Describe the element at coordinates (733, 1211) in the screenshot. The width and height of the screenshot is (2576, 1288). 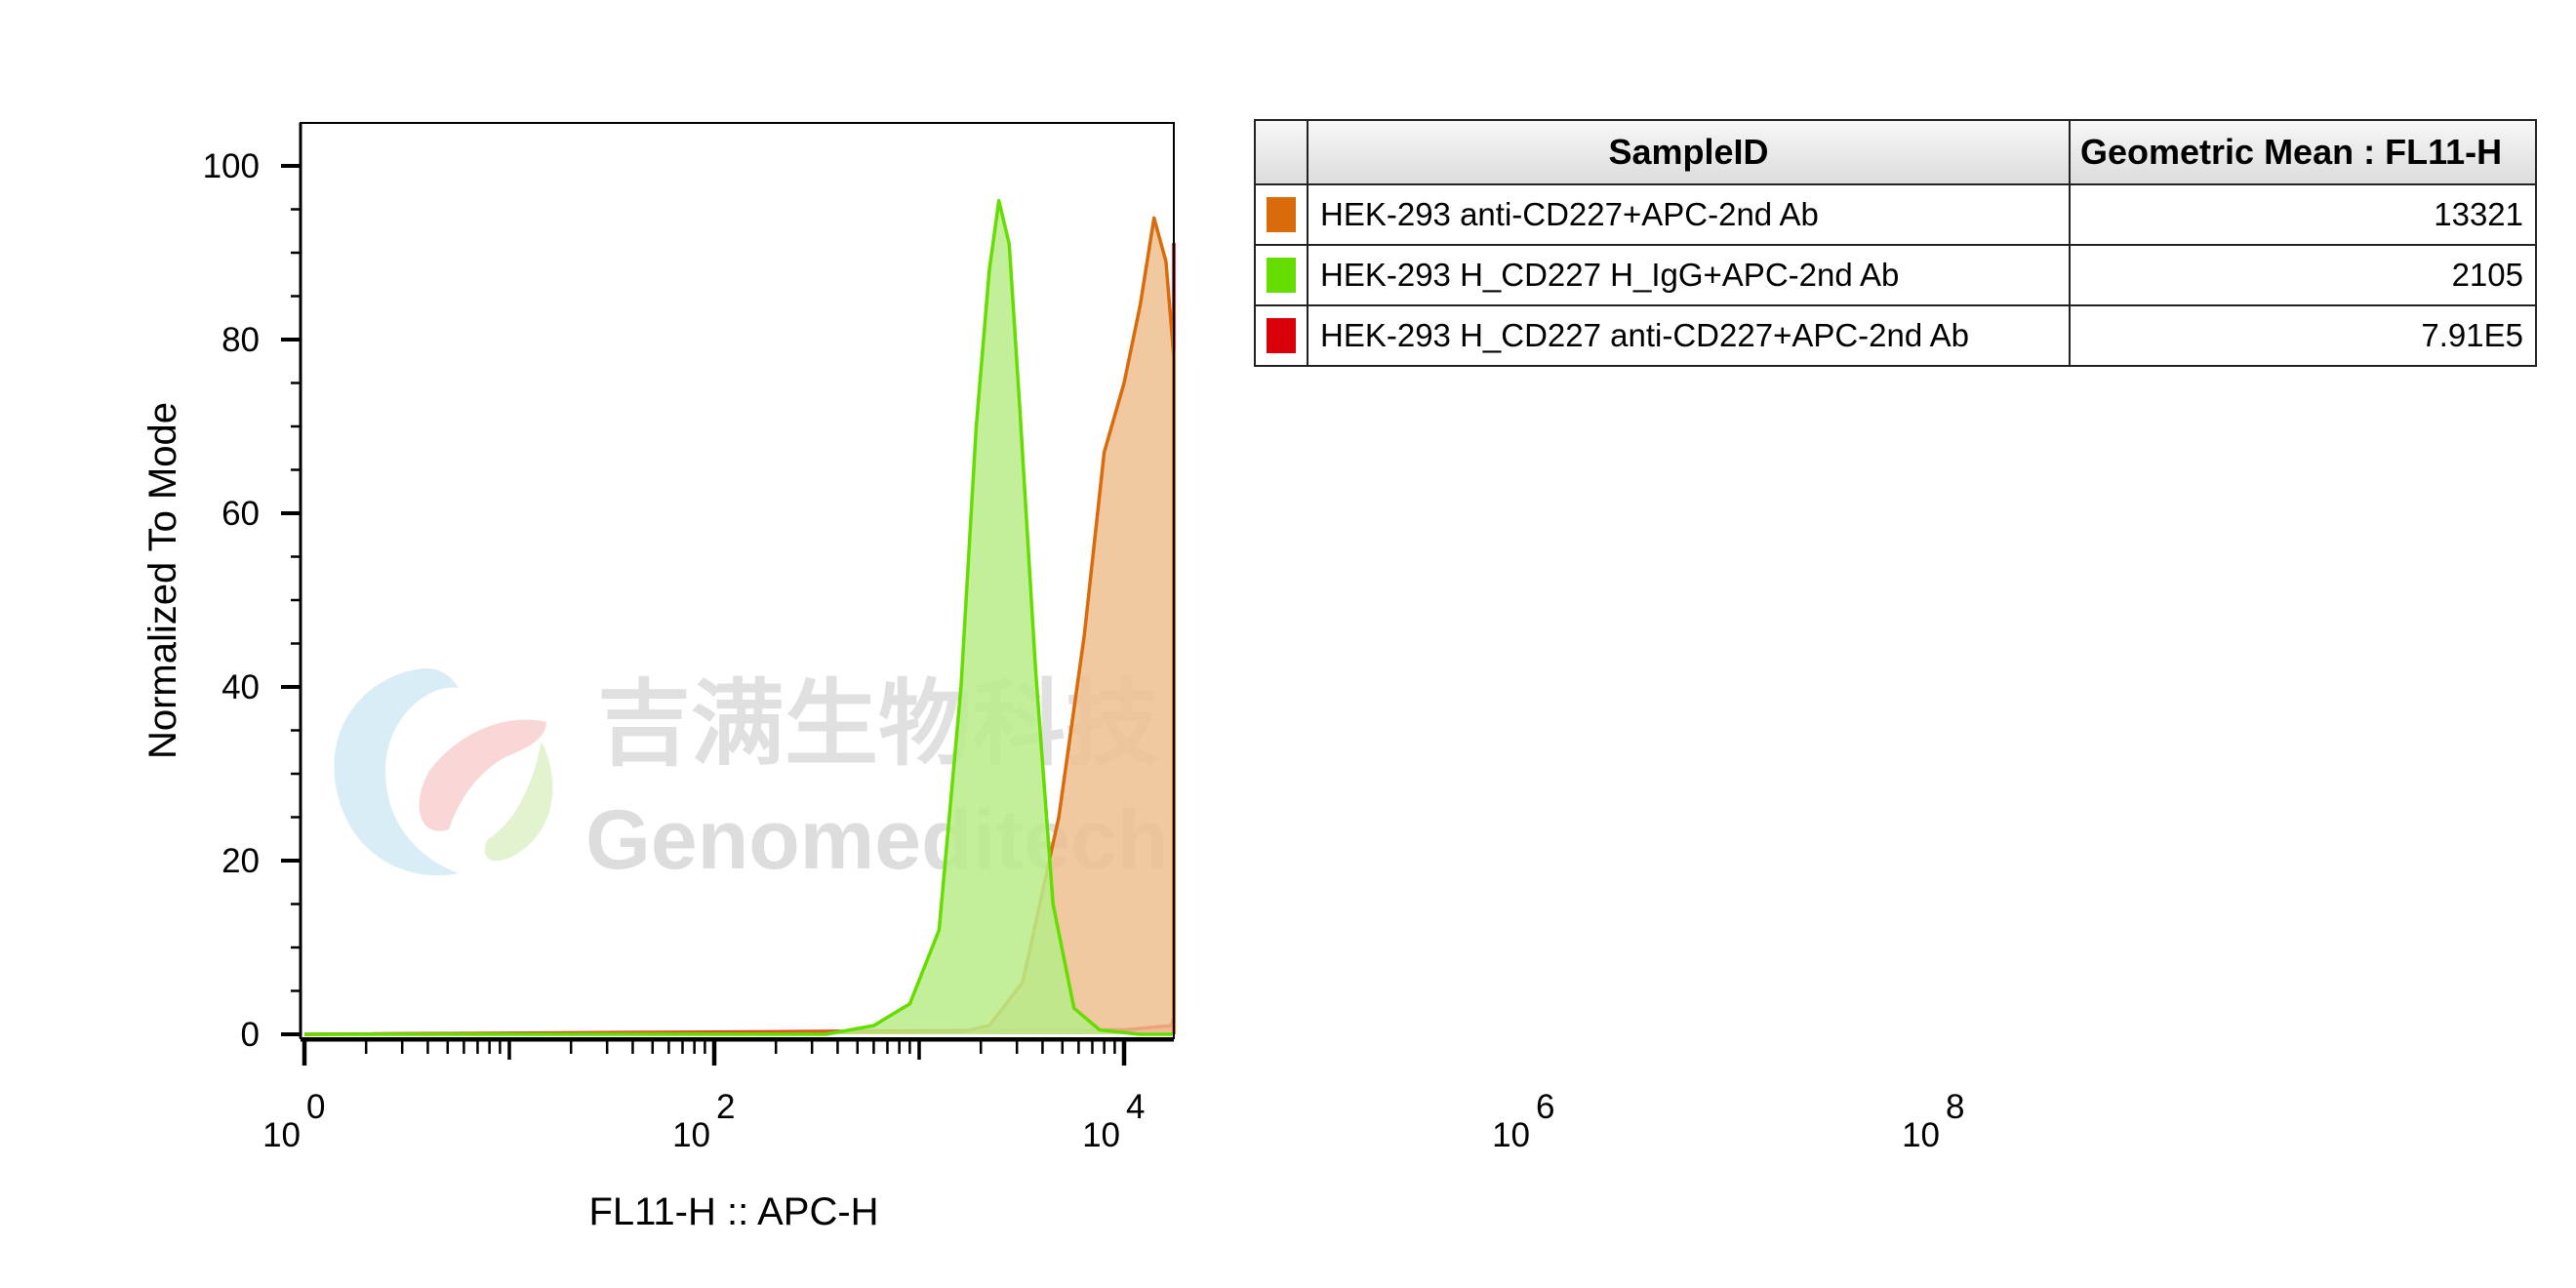
I see `x-axis-title: FL11-H :: APC-H` at that location.